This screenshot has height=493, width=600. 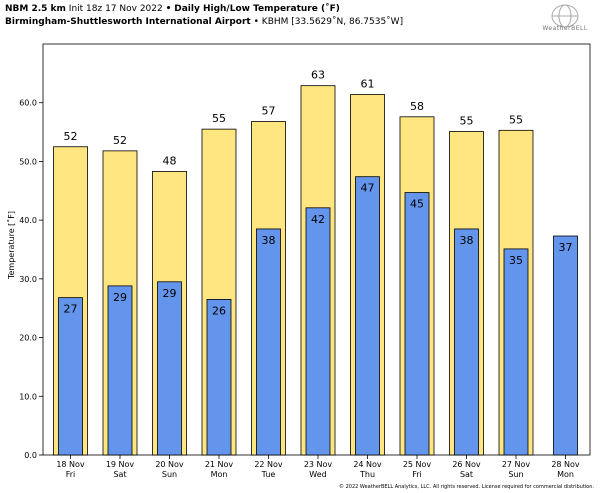 I want to click on x-tick-date: 20 Nov, so click(x=169, y=464).